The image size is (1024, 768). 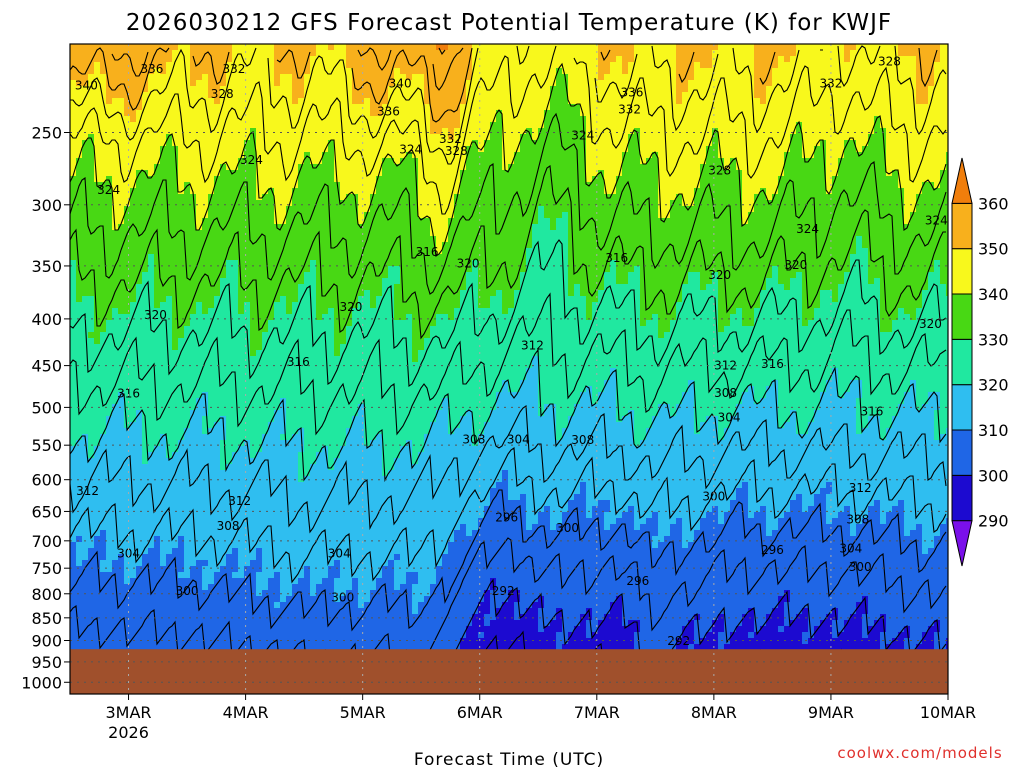 I want to click on y-tick-label: 1000, so click(x=41, y=682).